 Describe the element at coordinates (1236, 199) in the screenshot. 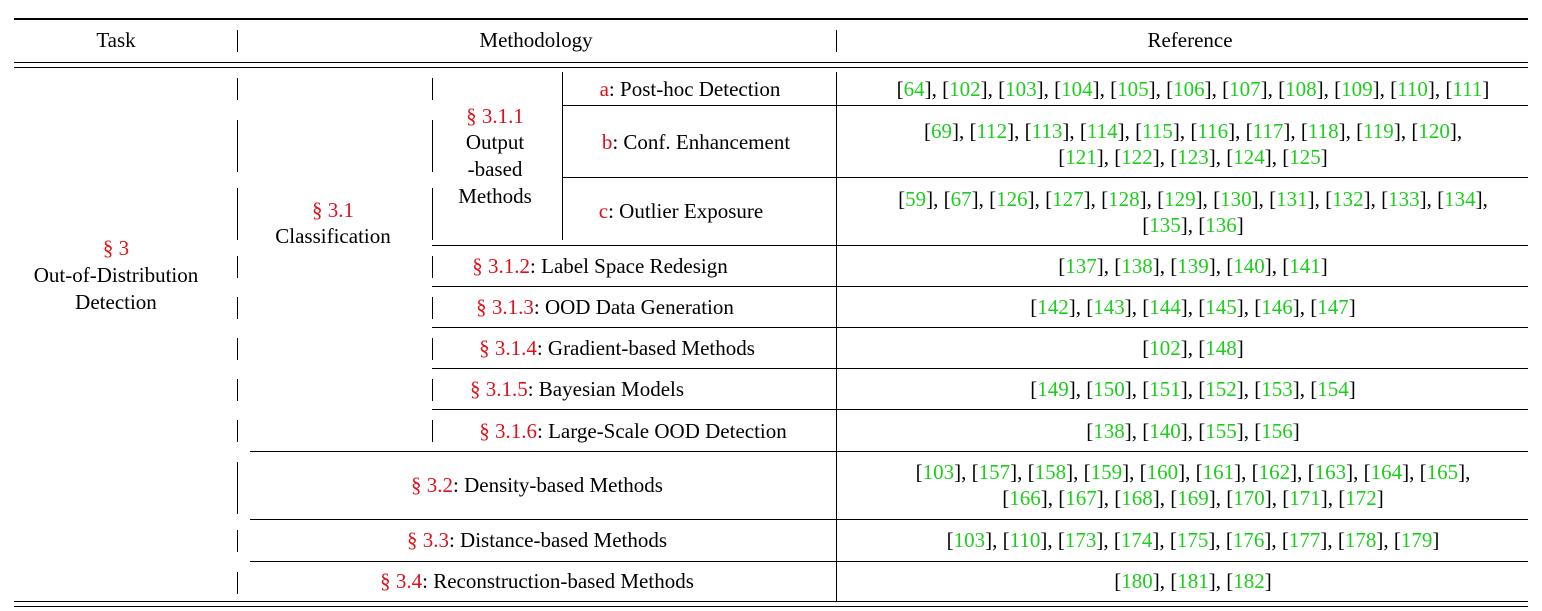

I see `reference-link: 130` at that location.